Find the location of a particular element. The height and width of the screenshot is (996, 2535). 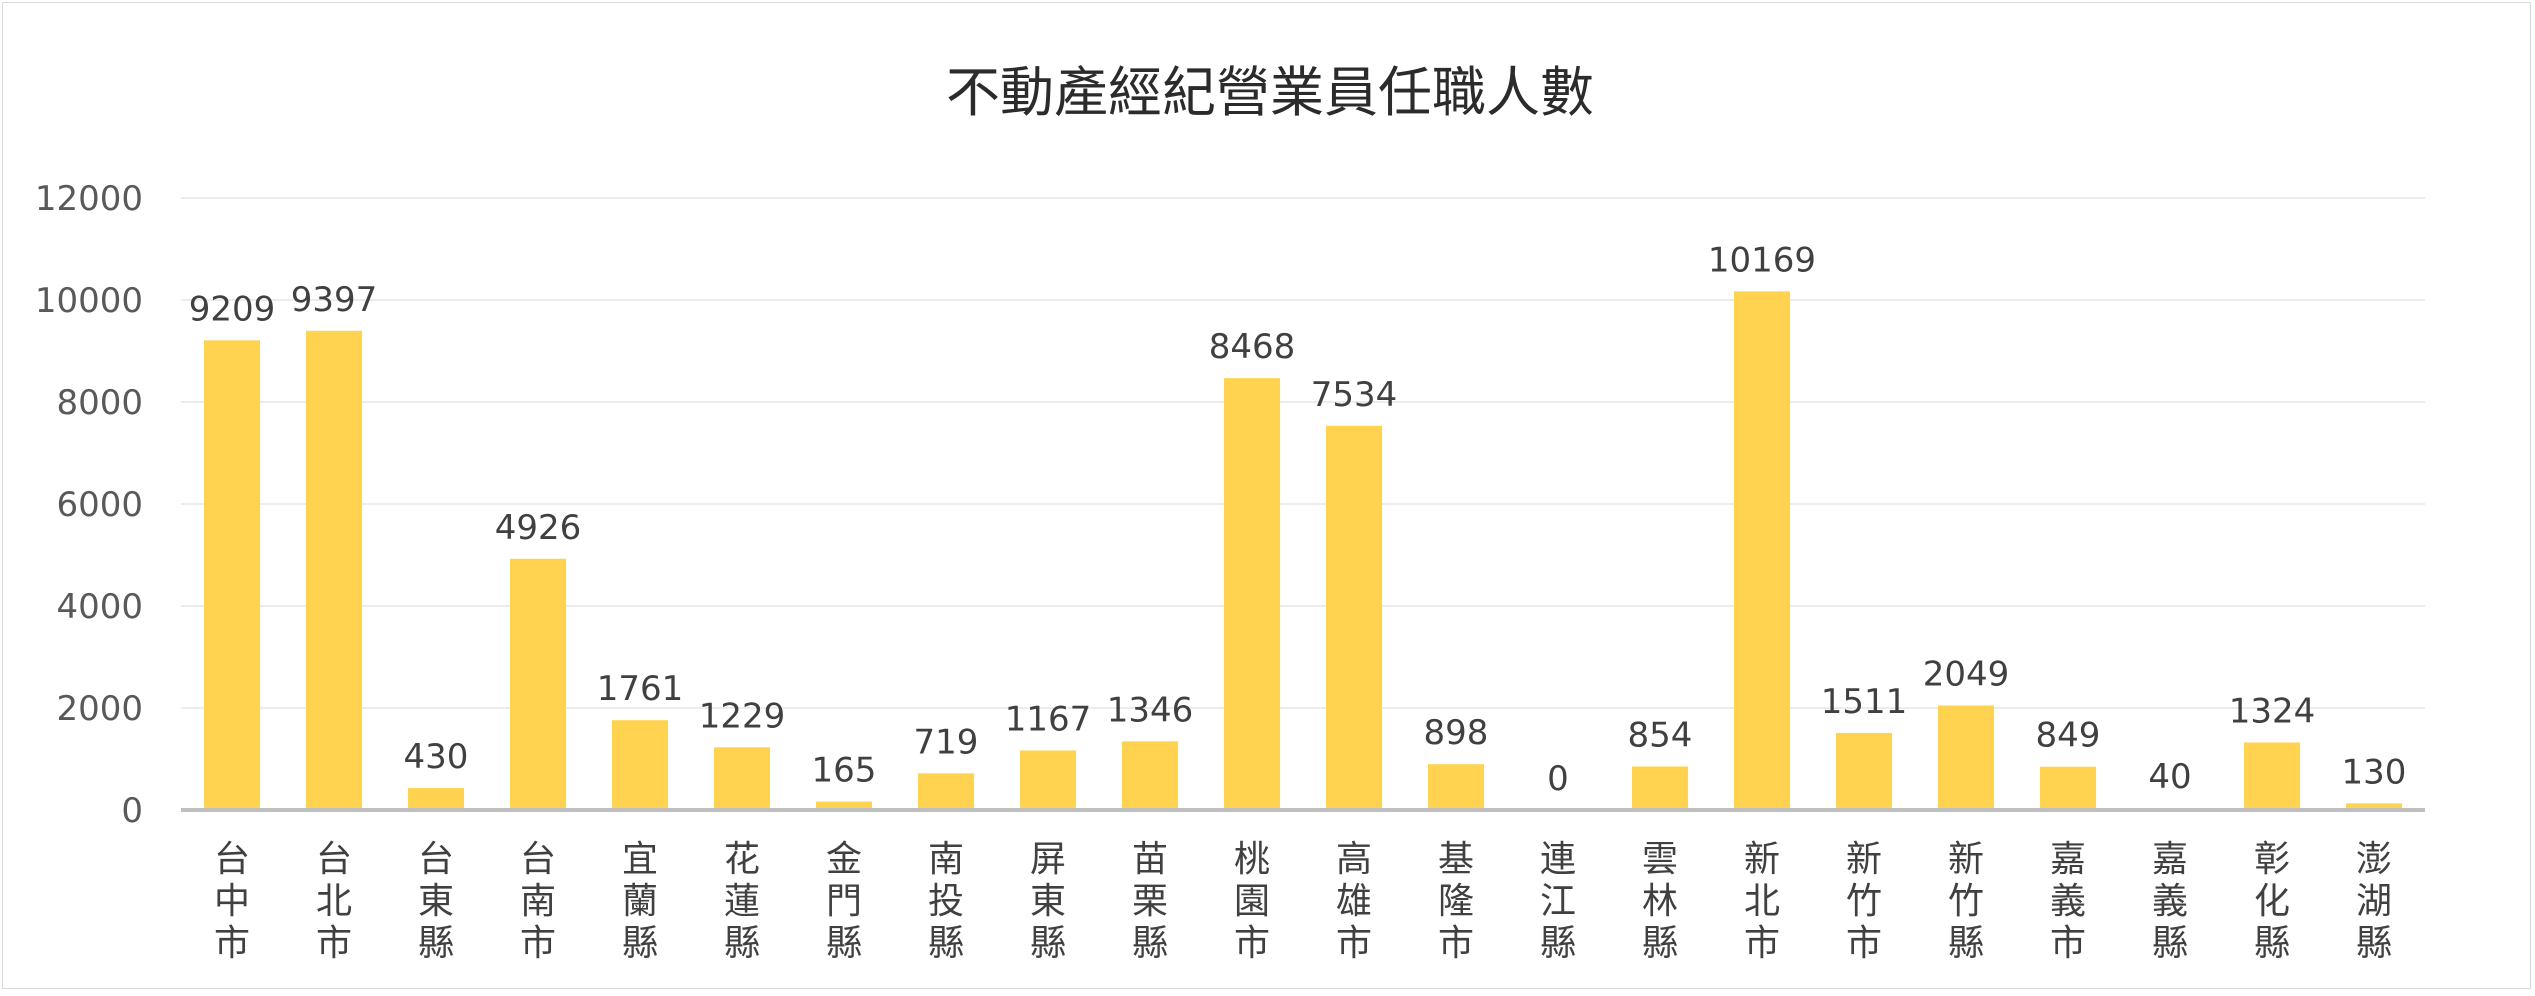

x-tick-label: 彰化縣 is located at coordinates (2272, 901).